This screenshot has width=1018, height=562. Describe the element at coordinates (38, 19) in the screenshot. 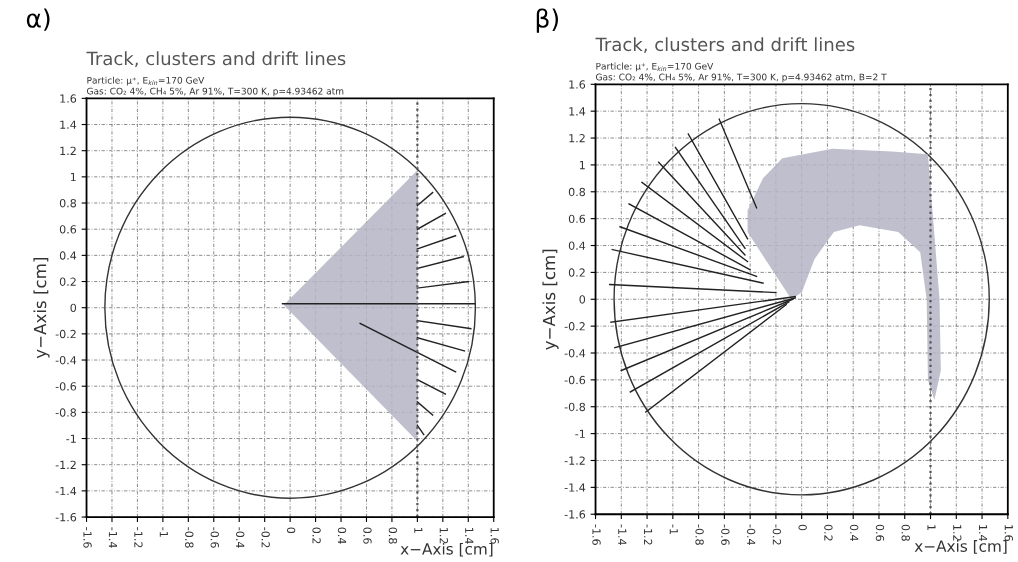

I see `text: α)` at that location.